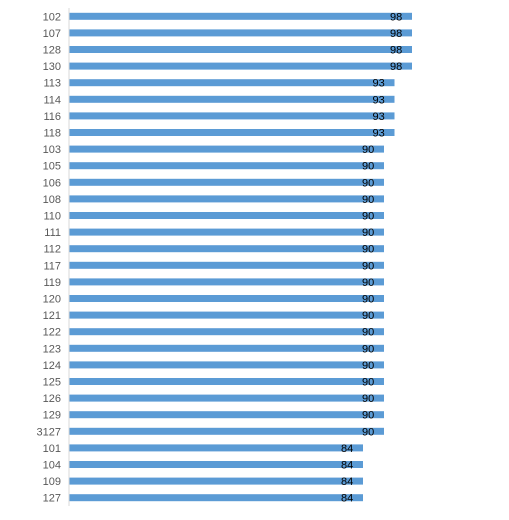  I want to click on data-label-127: 84, so click(347, 499).